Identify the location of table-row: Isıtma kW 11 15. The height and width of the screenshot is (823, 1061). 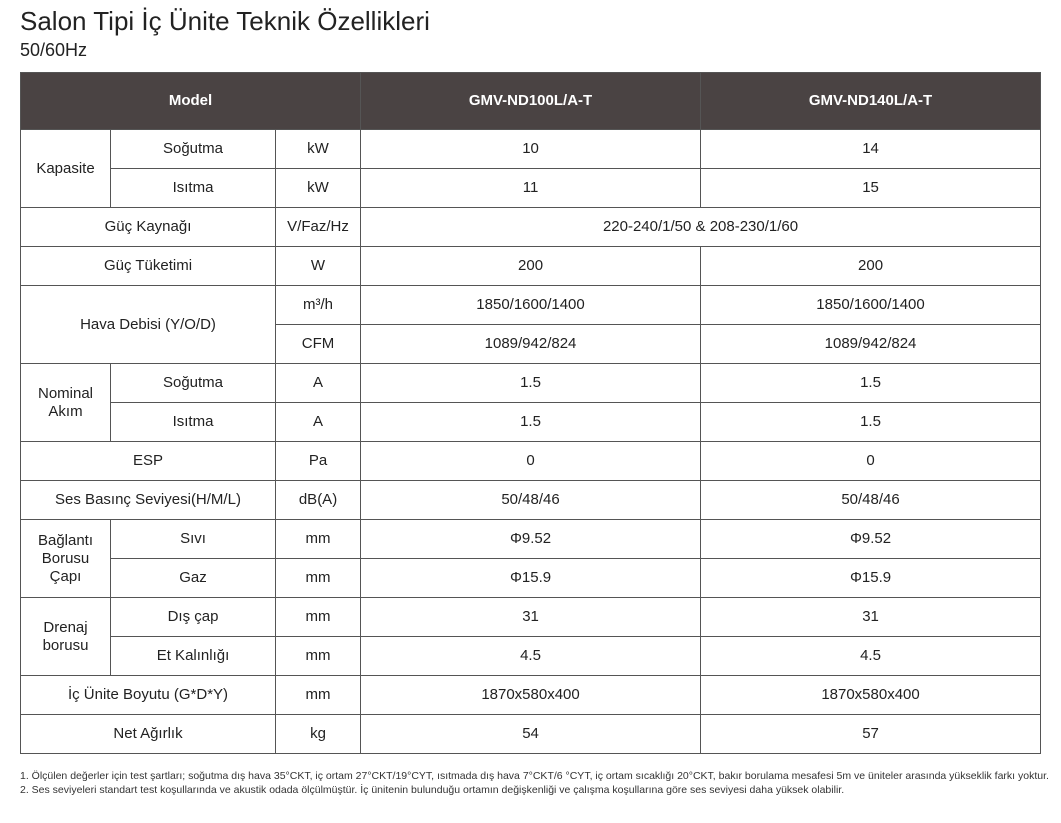
(531, 188).